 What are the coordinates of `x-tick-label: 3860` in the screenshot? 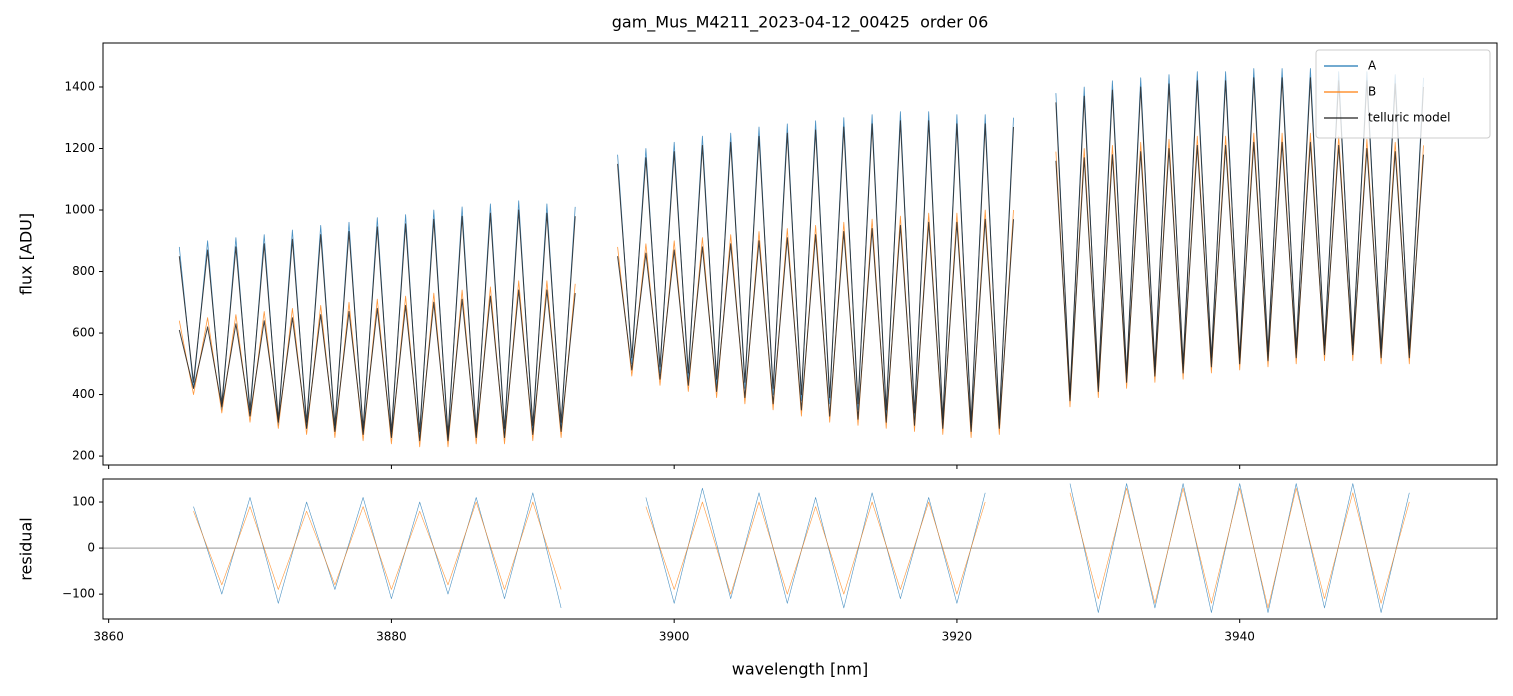 It's located at (108, 637).